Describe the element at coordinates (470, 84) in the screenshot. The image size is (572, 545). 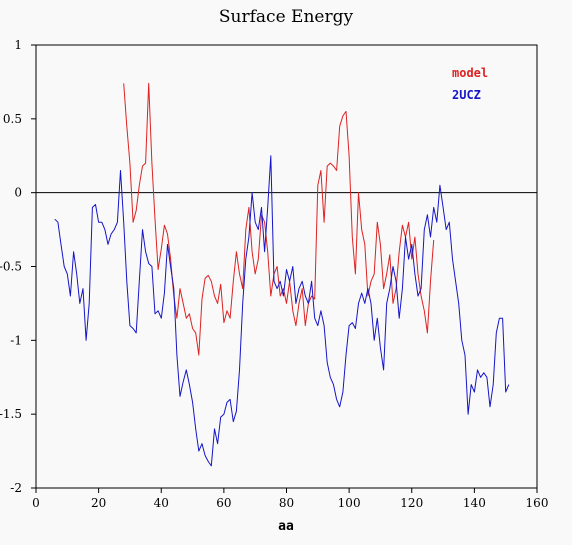
I see `legend: model 2UCZ` at that location.